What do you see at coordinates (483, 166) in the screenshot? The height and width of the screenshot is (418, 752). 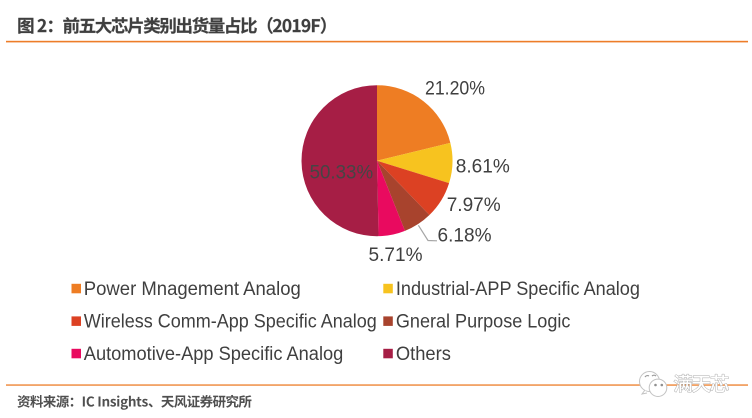 I see `svg-text: 8.61%` at bounding box center [483, 166].